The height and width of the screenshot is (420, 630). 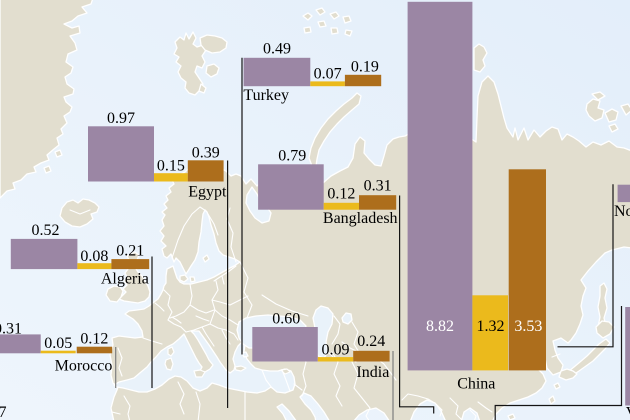 What do you see at coordinates (528, 326) in the screenshot?
I see `svg-text: 3.53` at bounding box center [528, 326].